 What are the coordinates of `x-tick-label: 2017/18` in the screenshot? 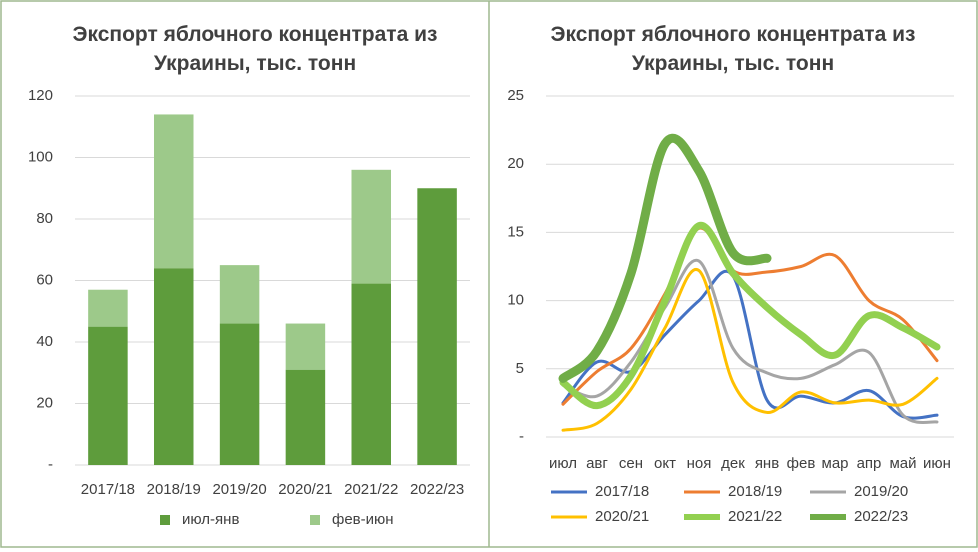 It's located at (108, 489).